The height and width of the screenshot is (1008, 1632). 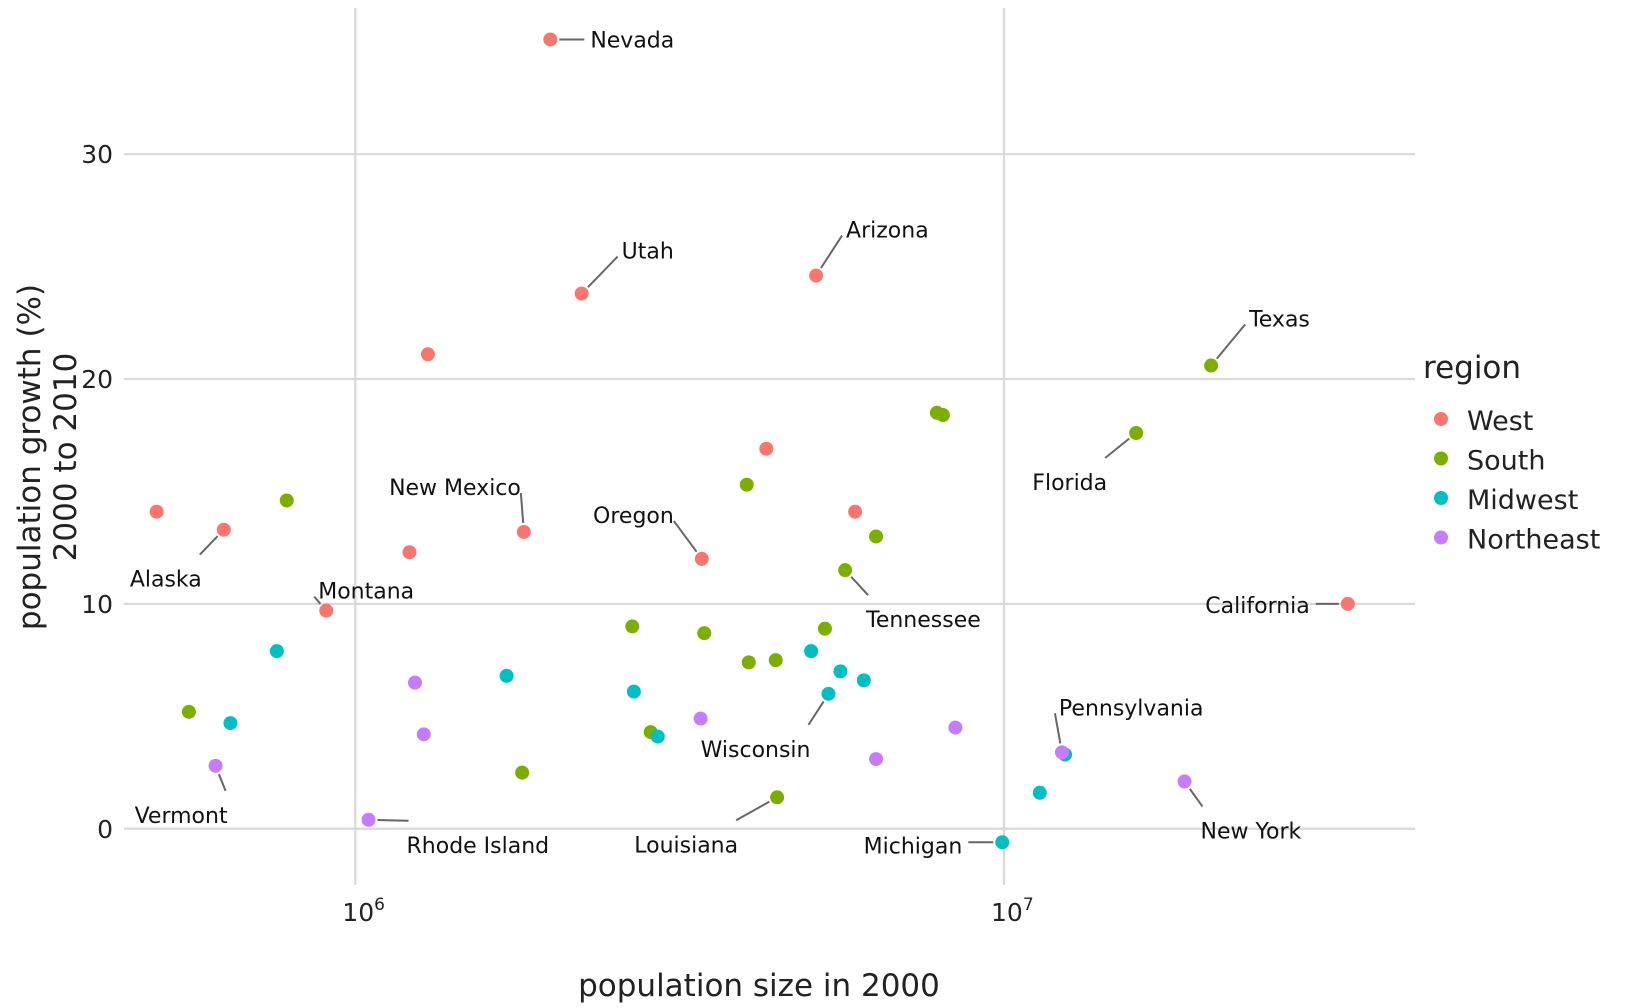 I want to click on leader-line-tennessee, so click(x=859, y=586).